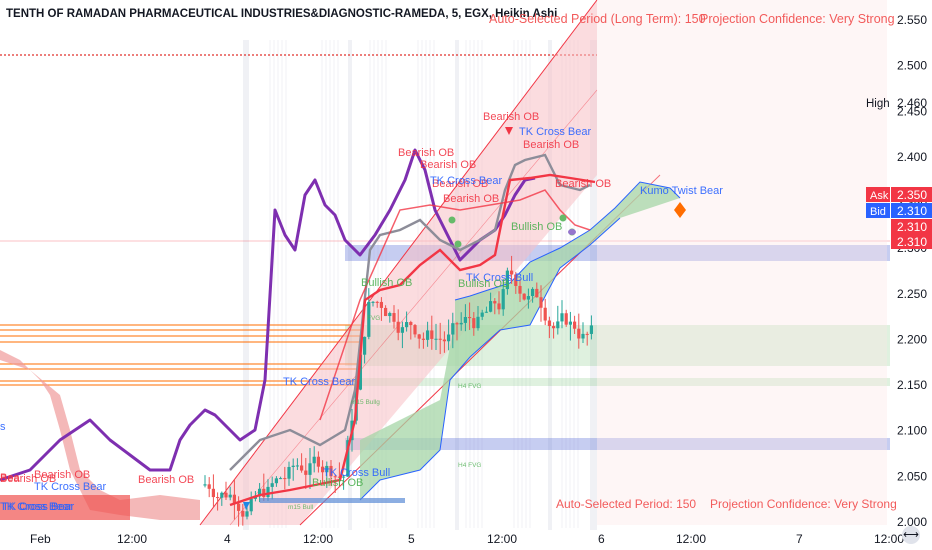 This screenshot has width=932, height=550. What do you see at coordinates (246, 285) in the screenshot?
I see `session-stripe` at bounding box center [246, 285].